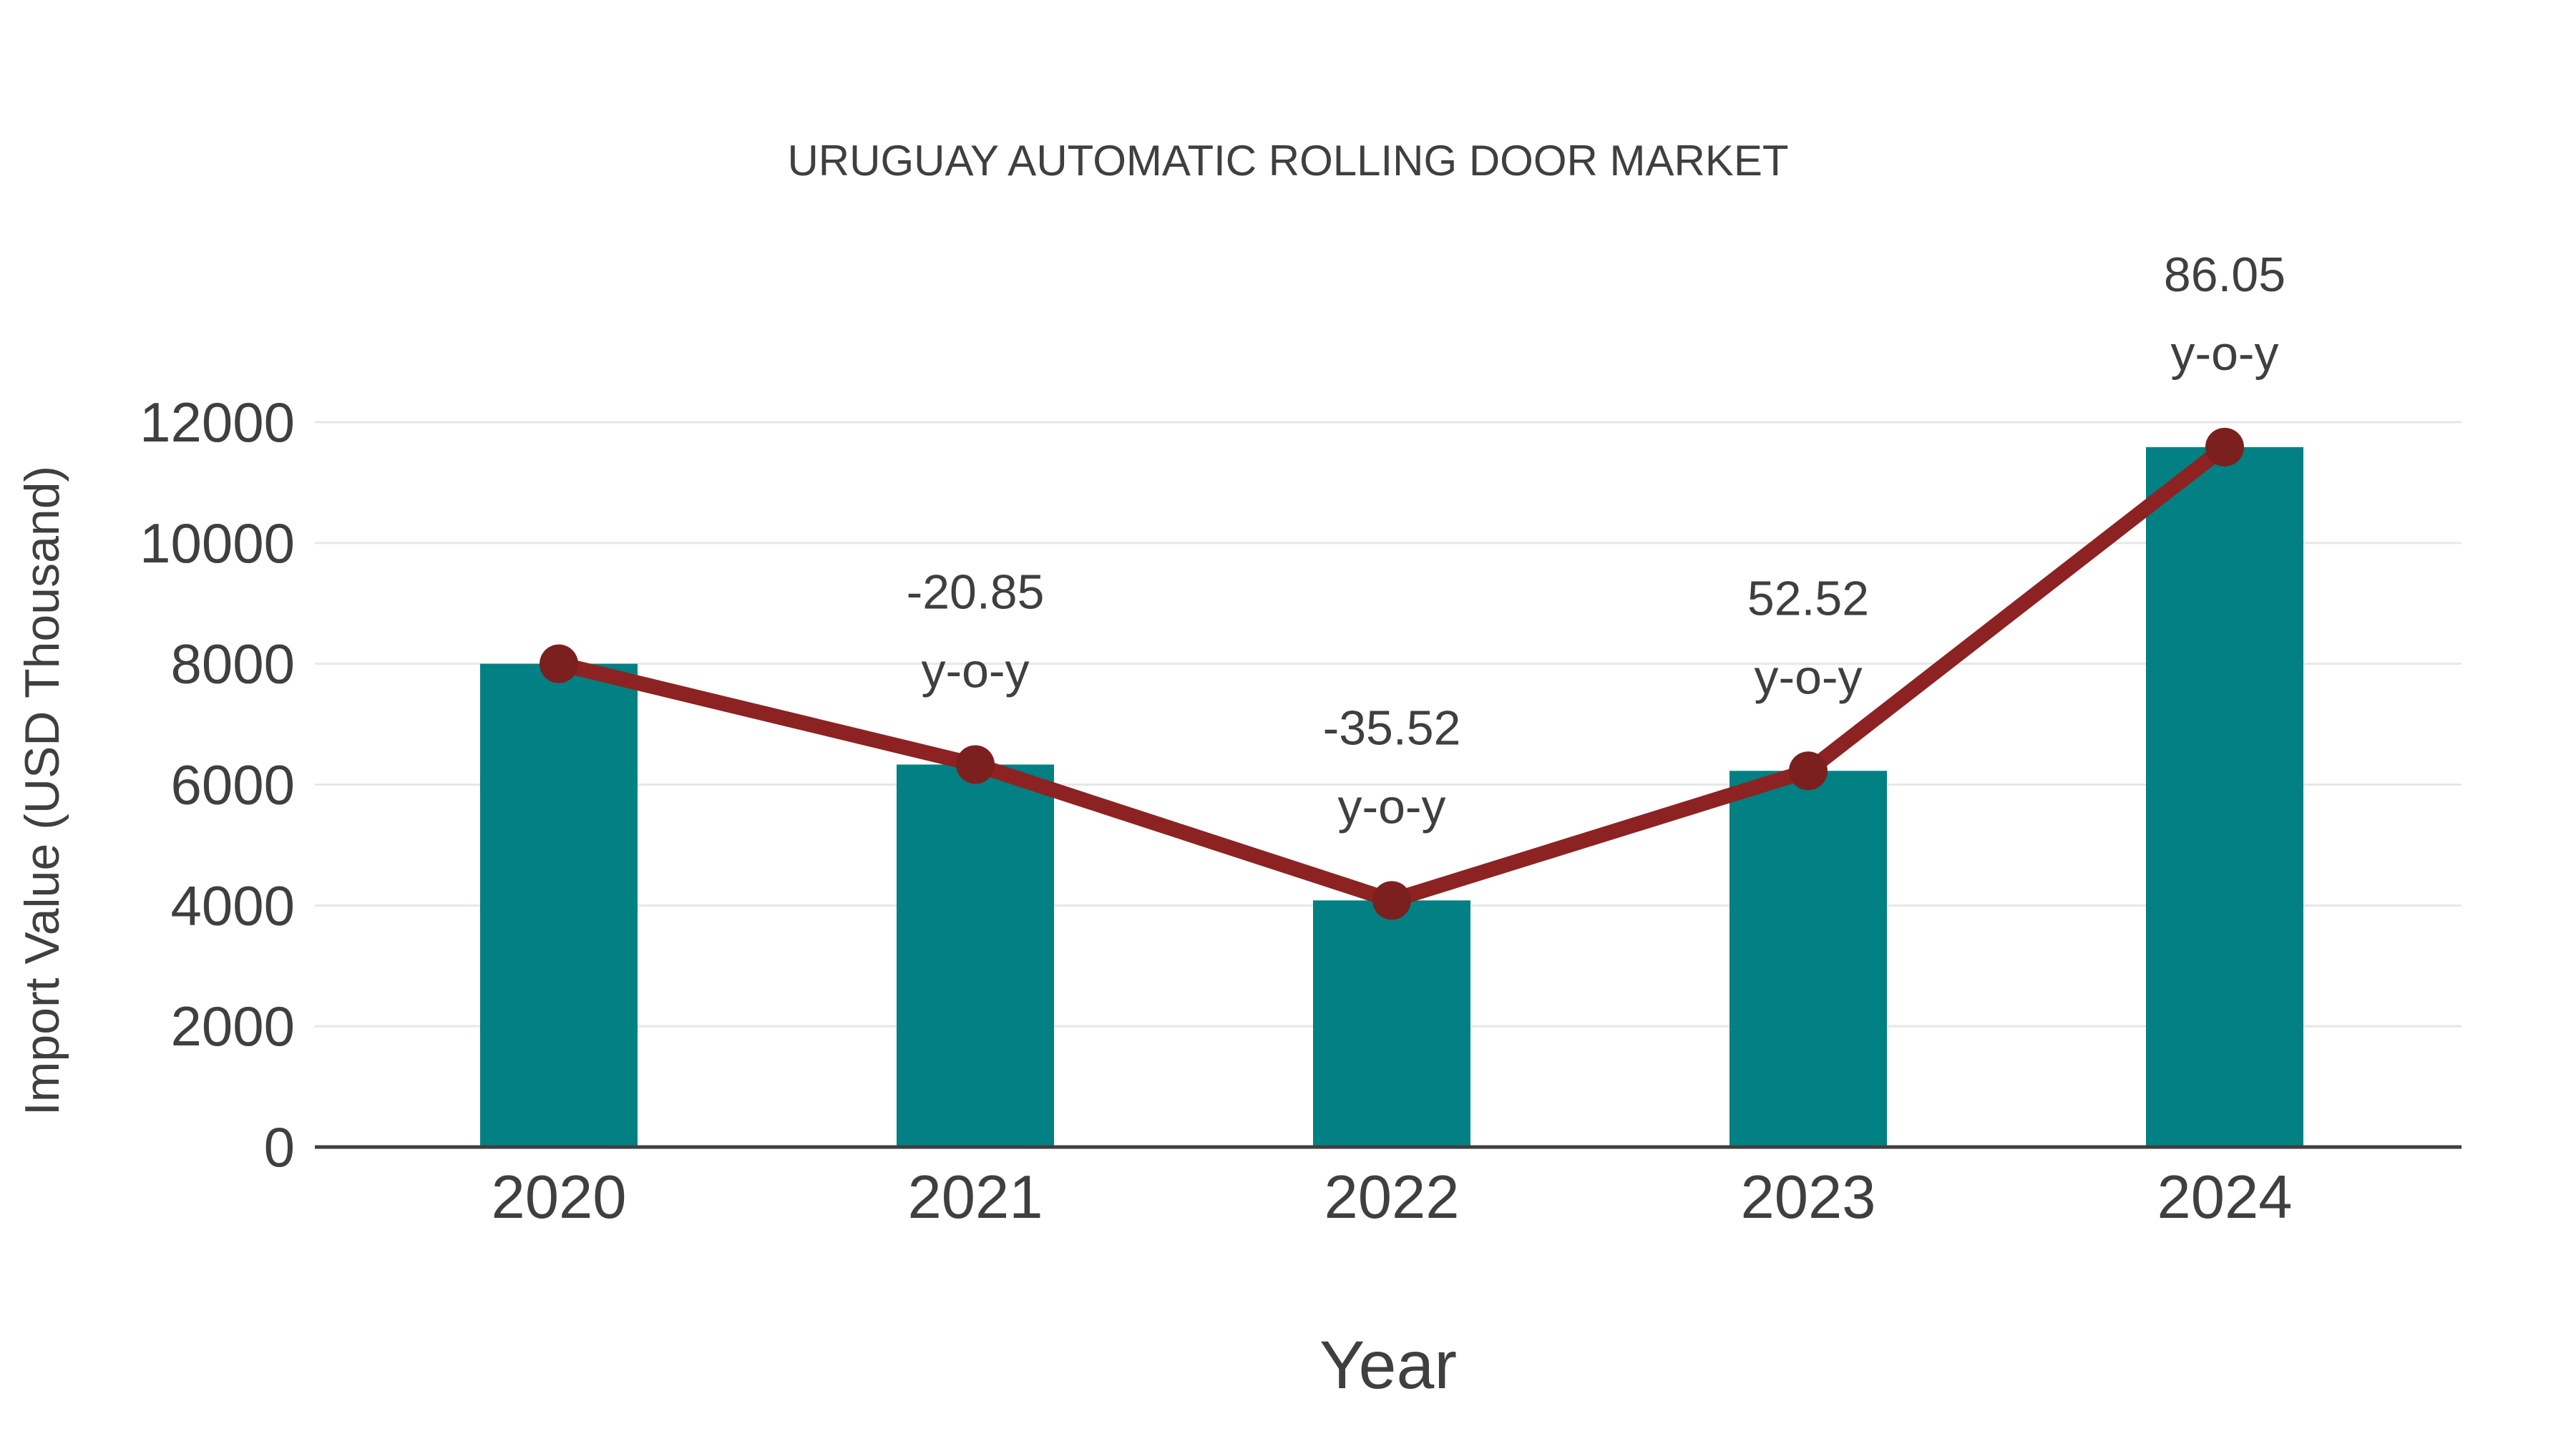 This screenshot has height=1449, width=2576. What do you see at coordinates (279, 1147) in the screenshot?
I see `y-tick-label: 0` at bounding box center [279, 1147].